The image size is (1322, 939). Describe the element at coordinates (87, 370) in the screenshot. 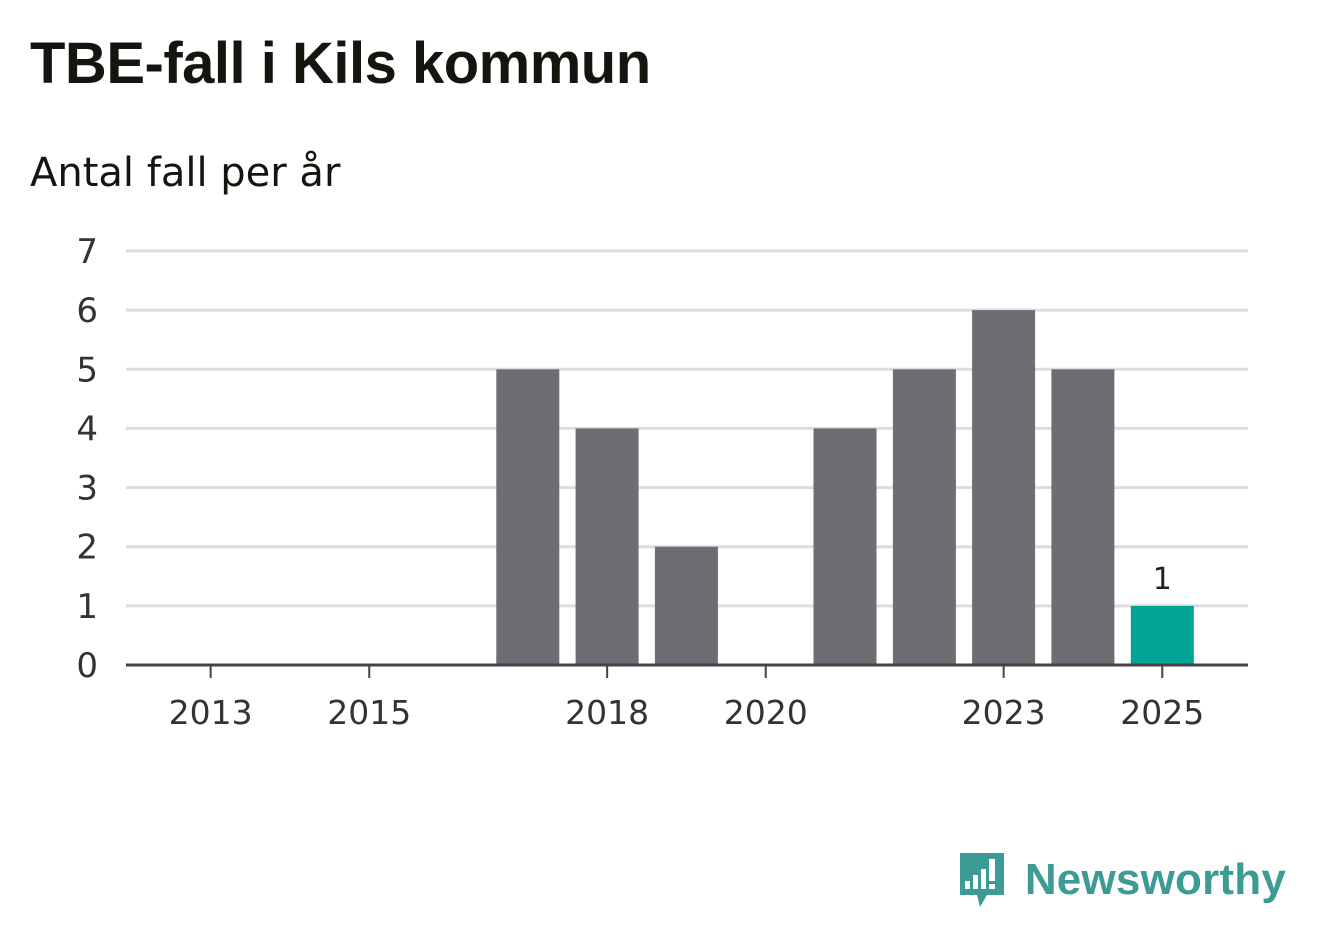

I see `y-tick-label: 5` at that location.